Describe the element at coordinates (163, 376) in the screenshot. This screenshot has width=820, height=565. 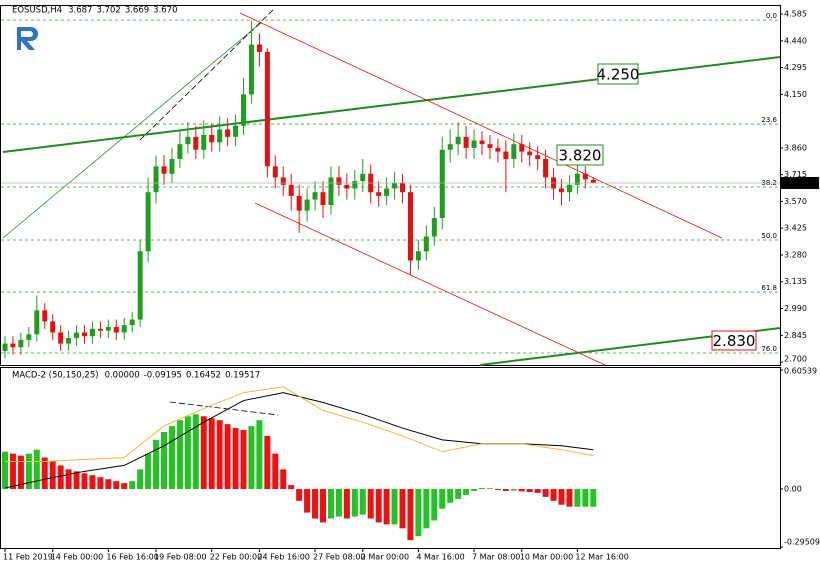
I see `header-value: -0.09195` at that location.